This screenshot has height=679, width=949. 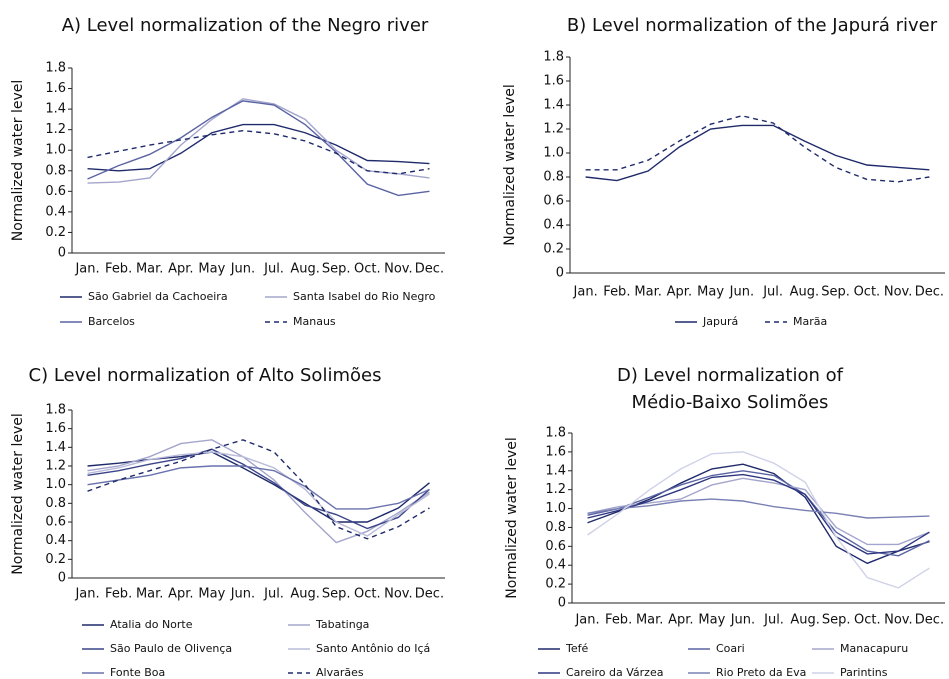 I want to click on legend-label: Fonte Boa, so click(x=137, y=672).